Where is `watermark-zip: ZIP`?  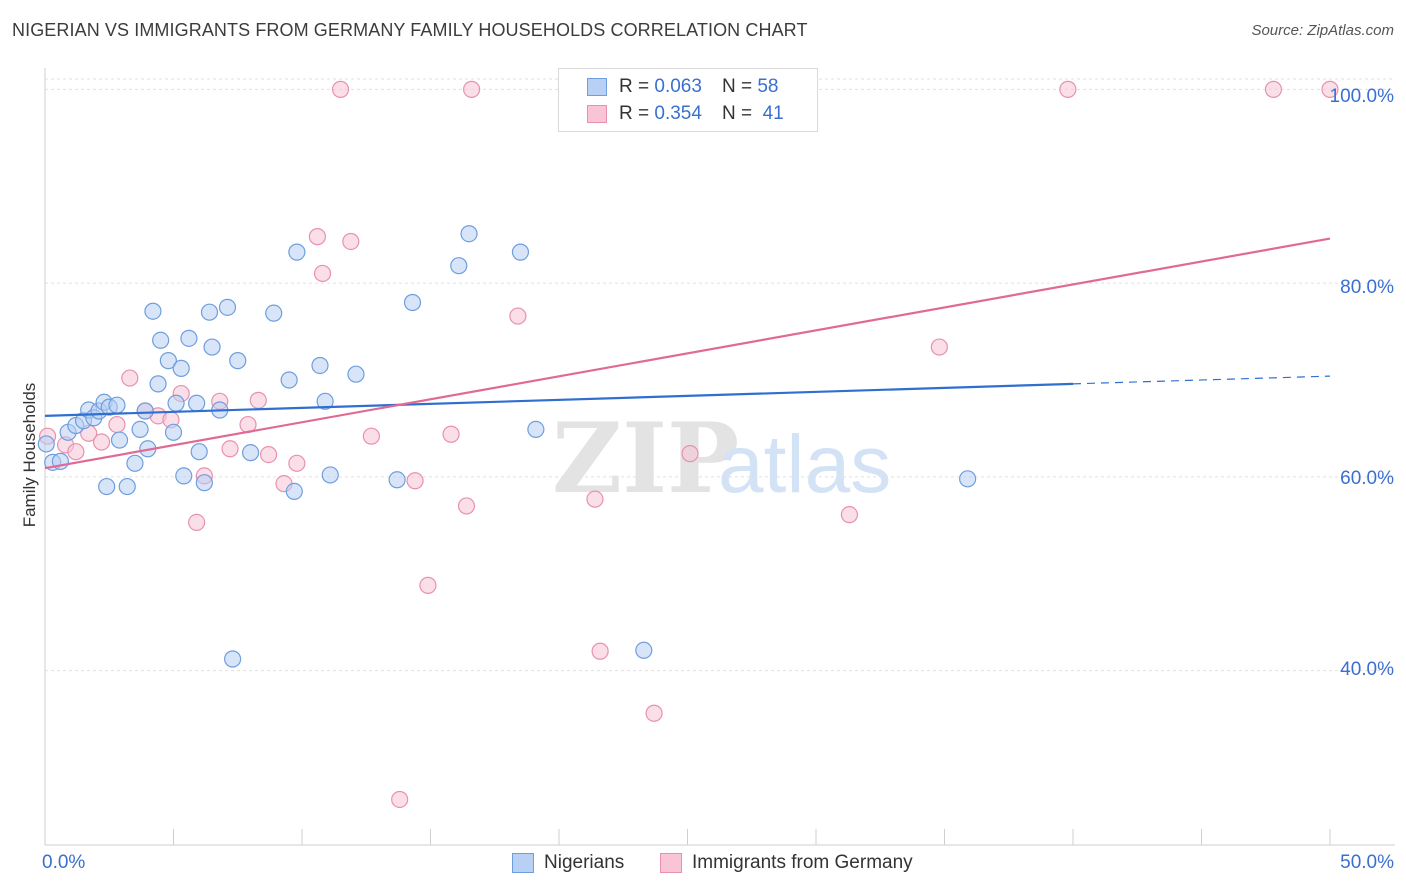 watermark-zip: ZIP is located at coordinates (645, 458).